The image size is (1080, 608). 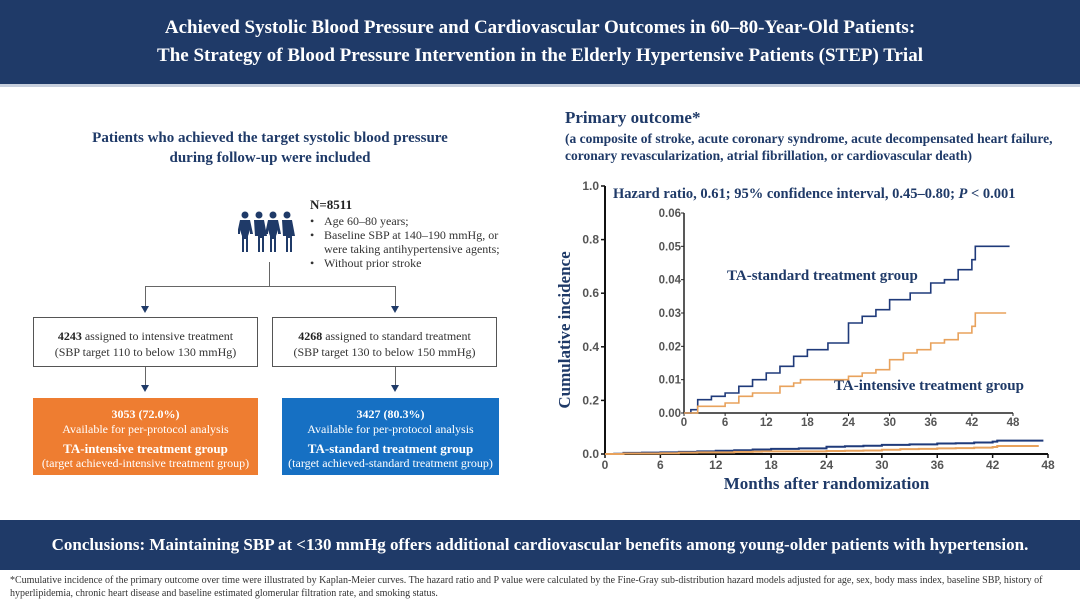 I want to click on standard-available-label: Available for per-protocol analysis, so click(x=390, y=429).